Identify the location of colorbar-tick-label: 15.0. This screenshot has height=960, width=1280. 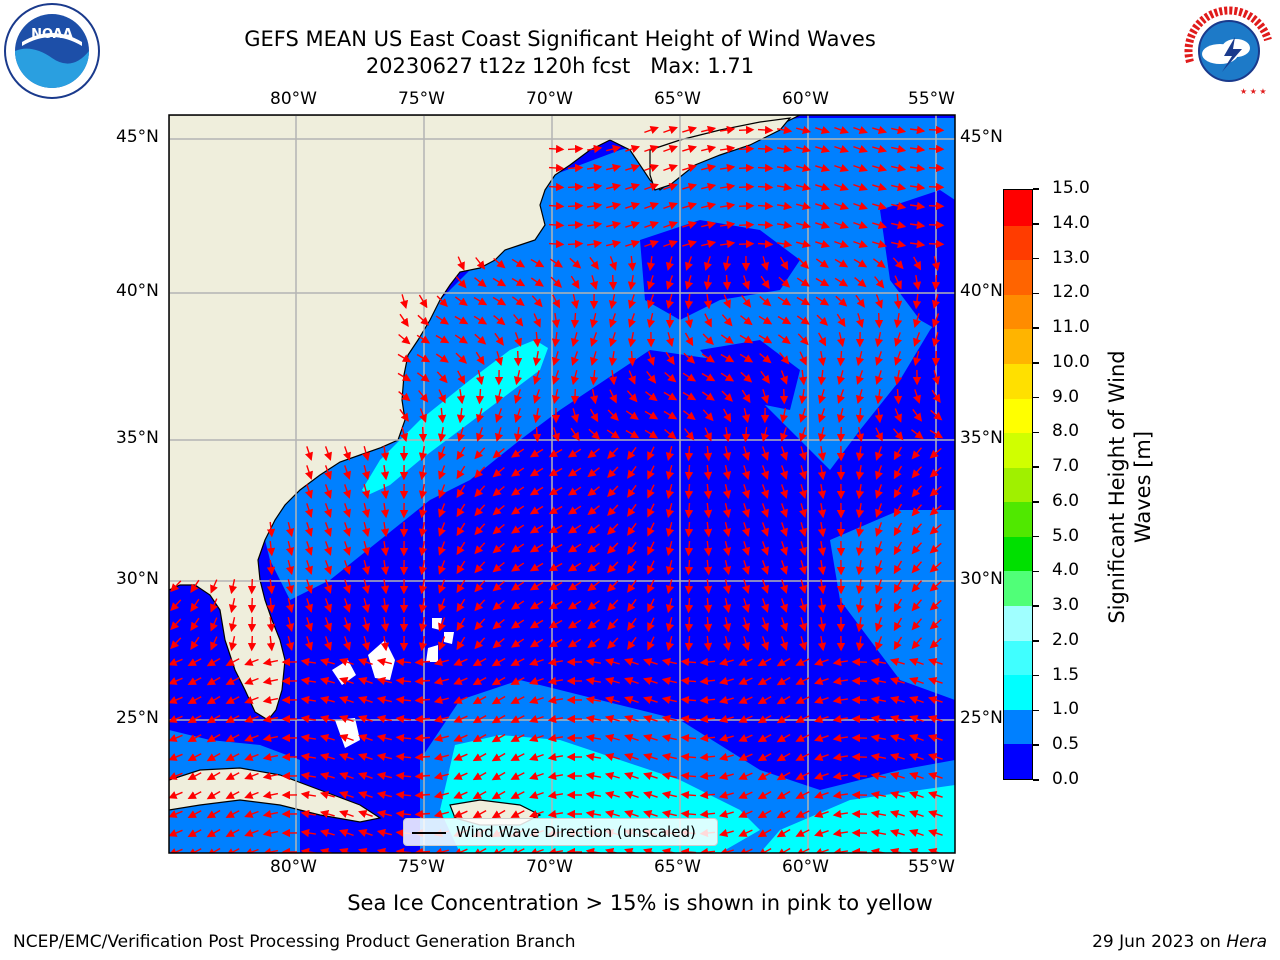
(1071, 188).